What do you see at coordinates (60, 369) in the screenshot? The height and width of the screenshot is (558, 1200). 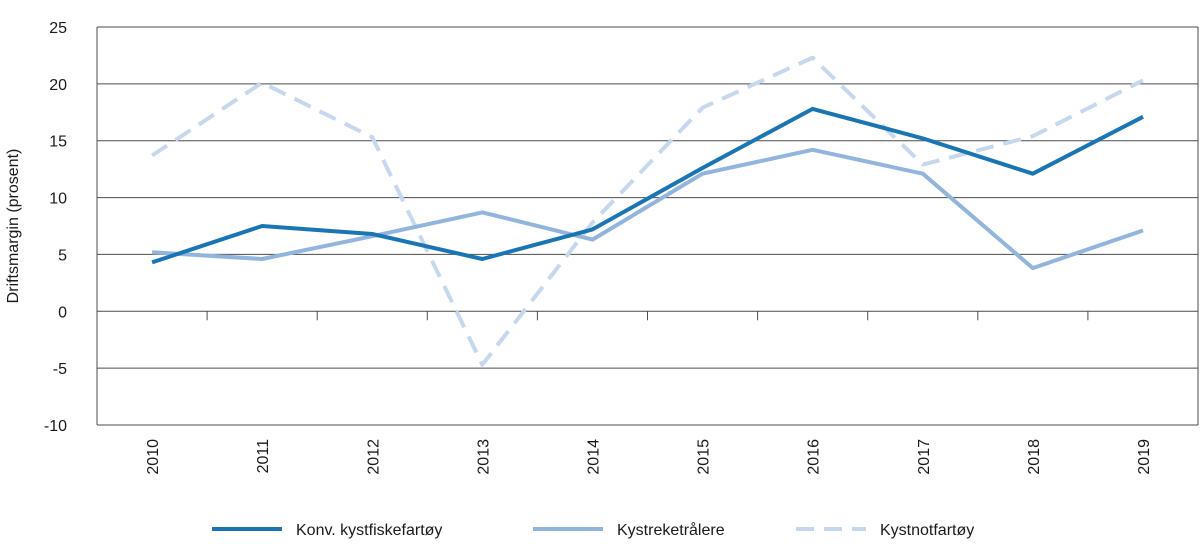 I see `y-tick-label: -5` at bounding box center [60, 369].